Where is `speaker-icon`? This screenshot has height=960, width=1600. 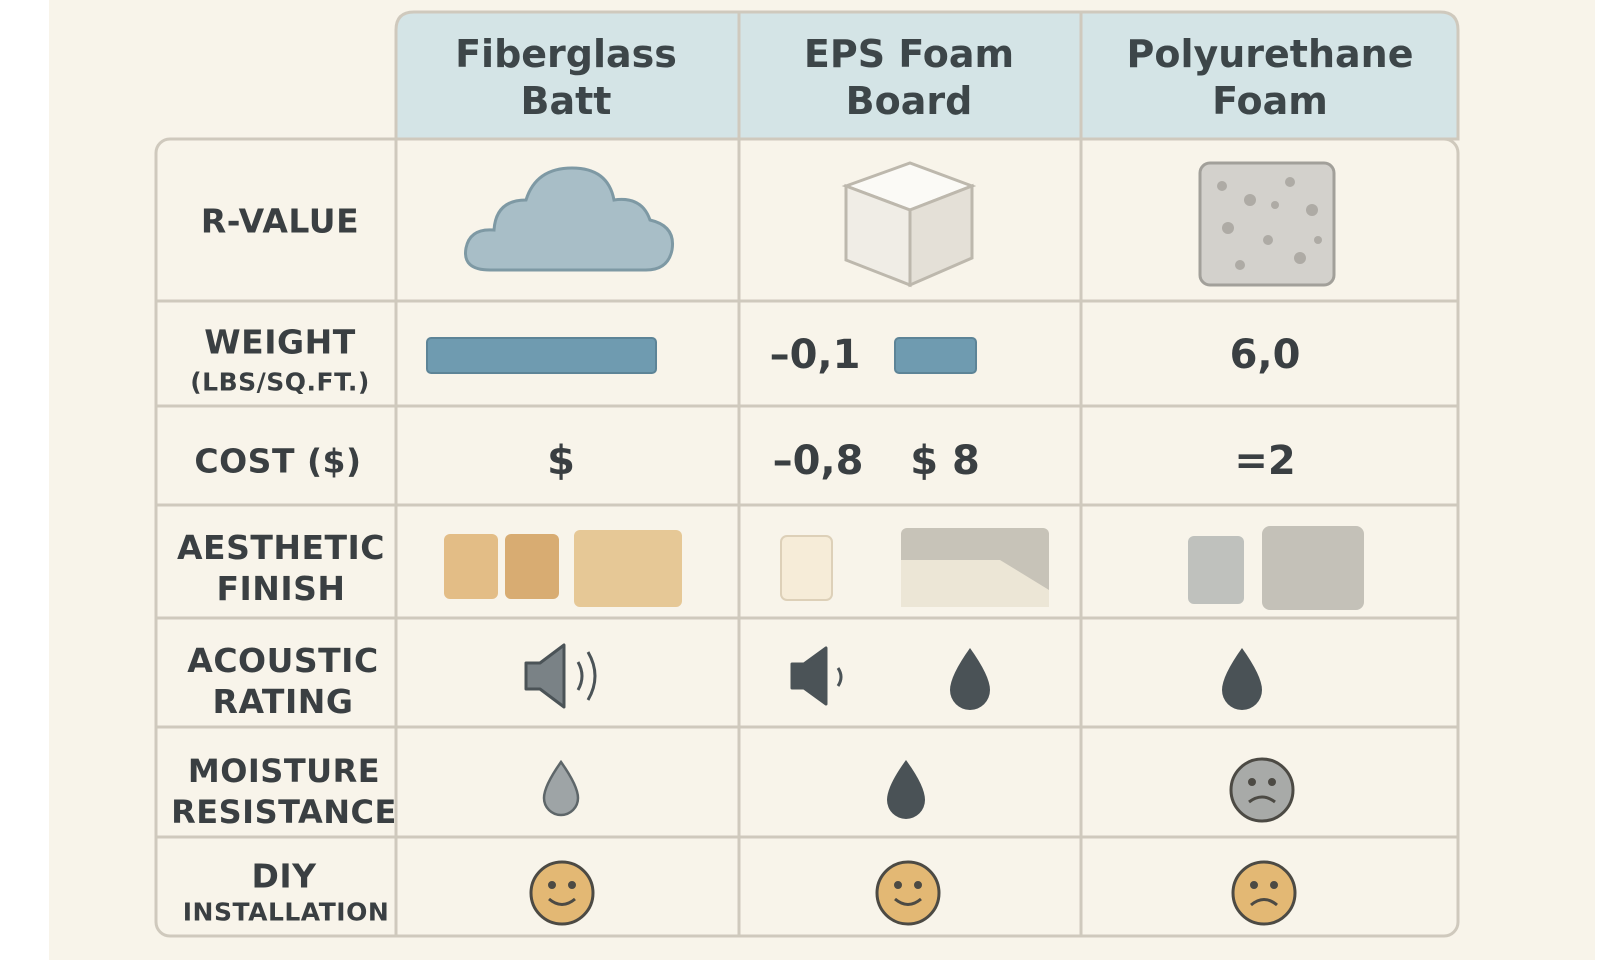
speaker-icon is located at coordinates (683, 676).